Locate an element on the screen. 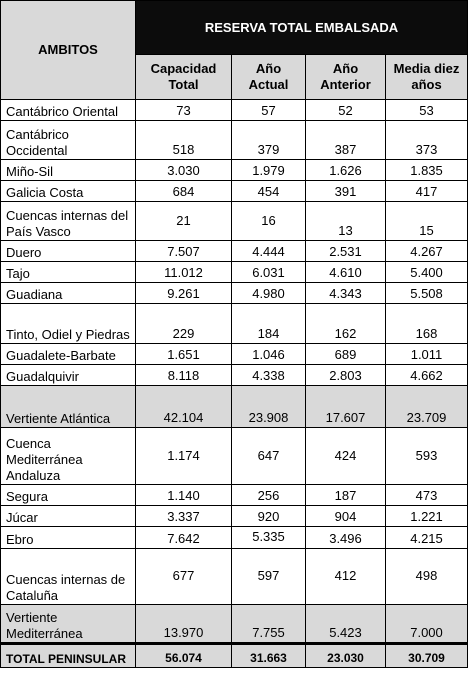 The image size is (469, 678). cell-capacity: 229 is located at coordinates (183, 323).